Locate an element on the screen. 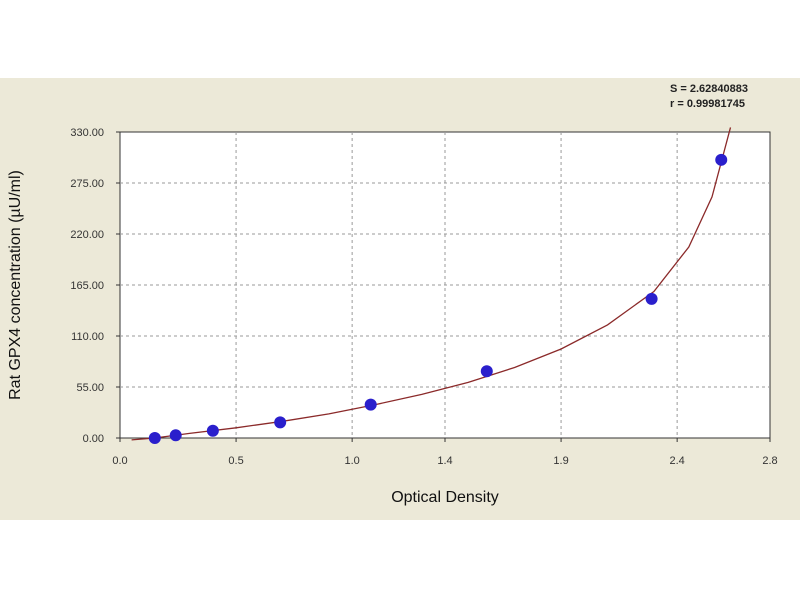 The image size is (800, 600). x-tick-label: 1.9 is located at coordinates (560, 461).